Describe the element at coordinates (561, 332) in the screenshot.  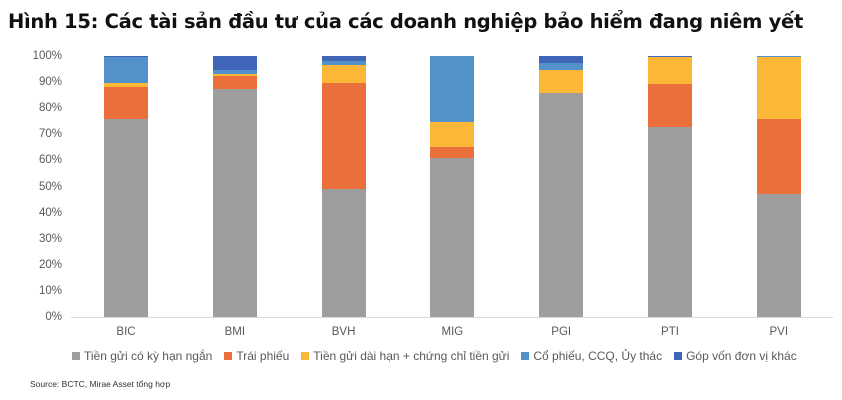
I see `x-tick-label: PGI` at that location.